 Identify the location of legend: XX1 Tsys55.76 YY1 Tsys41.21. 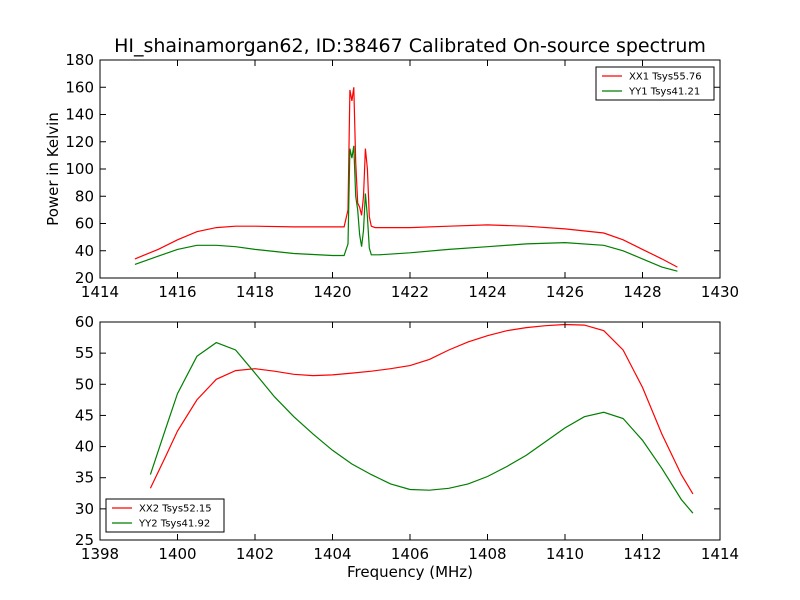
(655, 83).